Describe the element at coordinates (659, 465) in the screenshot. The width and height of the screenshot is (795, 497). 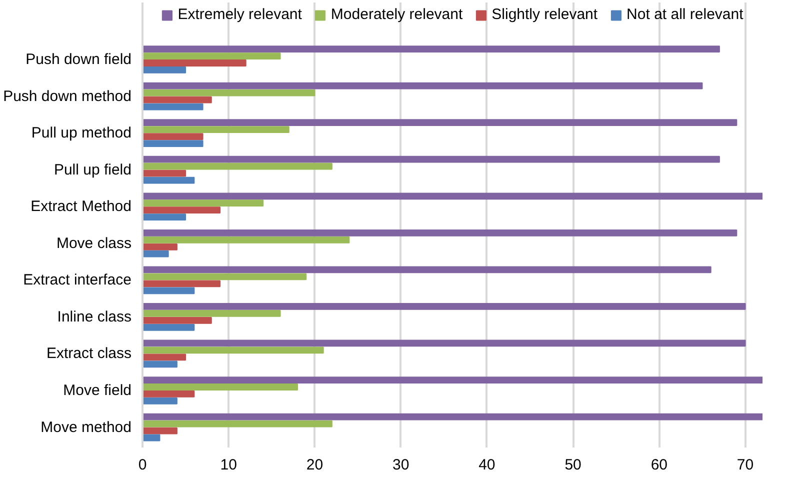
I see `x-tick-label: 60` at that location.